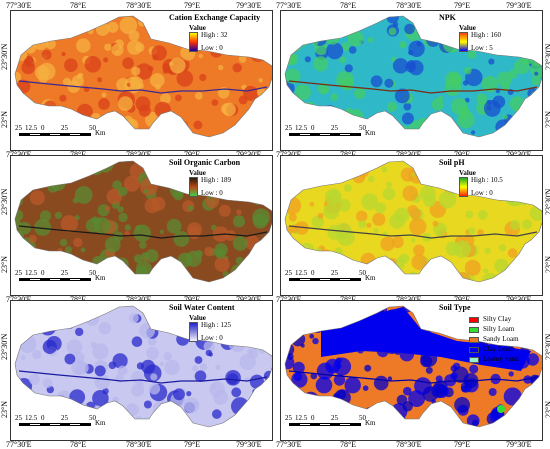 The image size is (550, 449). What do you see at coordinates (289, 299) in the screenshot?
I see `longitude-tick: 77°30'E` at bounding box center [289, 299].